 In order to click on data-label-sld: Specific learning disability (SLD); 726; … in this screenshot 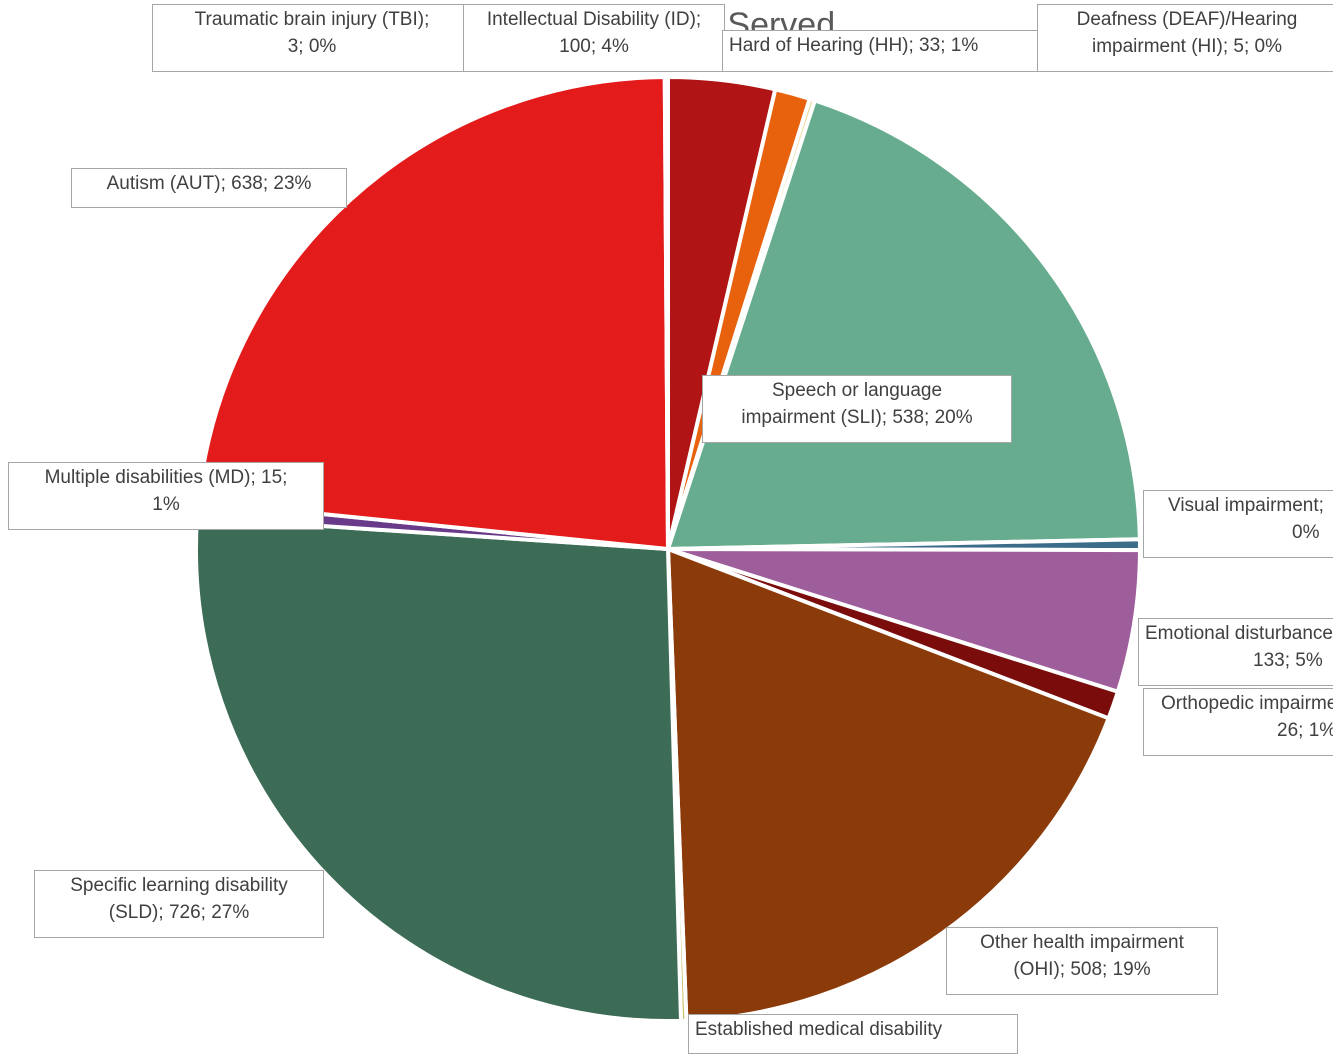, I will do `click(179, 904)`.